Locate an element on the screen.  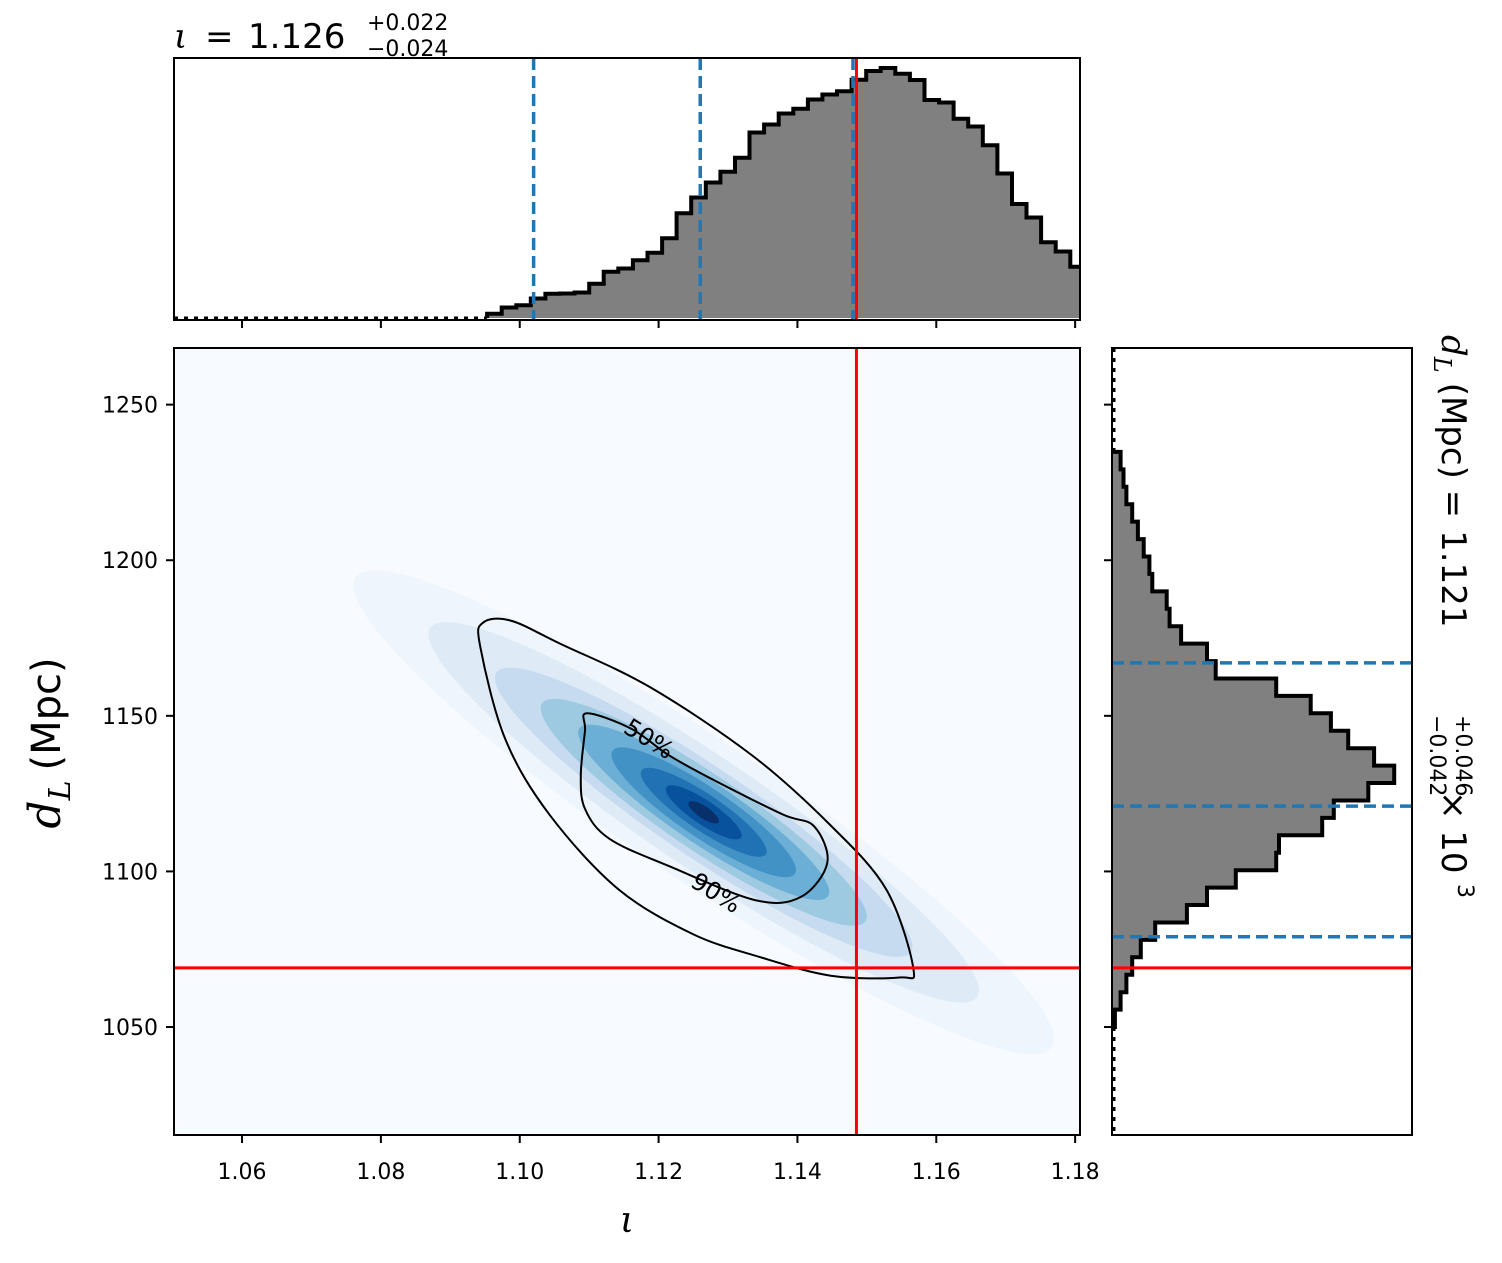
y-tick-label: 1250 is located at coordinates (130, 406).